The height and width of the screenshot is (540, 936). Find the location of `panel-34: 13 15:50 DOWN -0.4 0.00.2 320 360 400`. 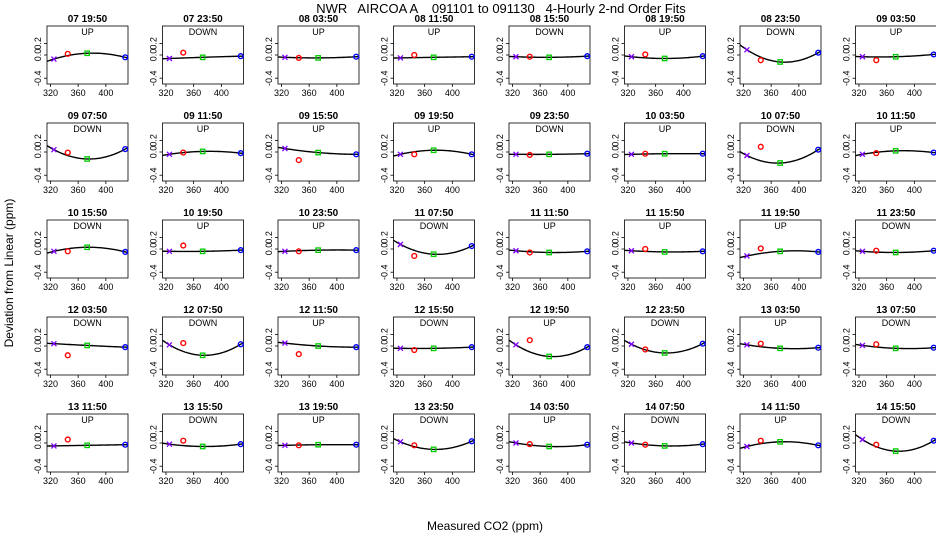

panel-34: 13 15:50 DOWN -0.4 0.00.2 320 360 400 is located at coordinates (196, 444).